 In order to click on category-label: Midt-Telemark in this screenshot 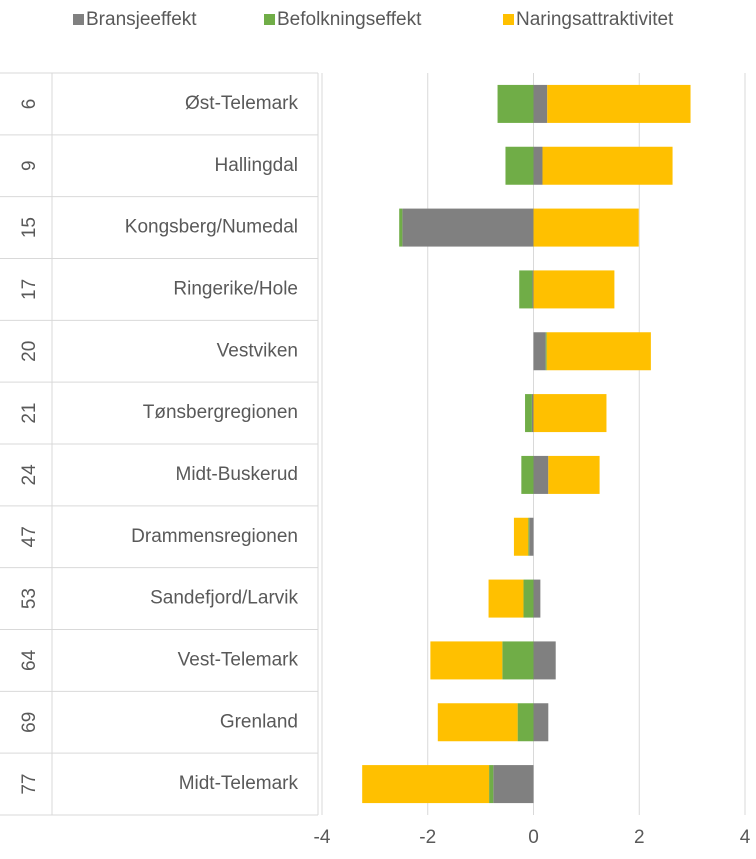, I will do `click(239, 783)`.